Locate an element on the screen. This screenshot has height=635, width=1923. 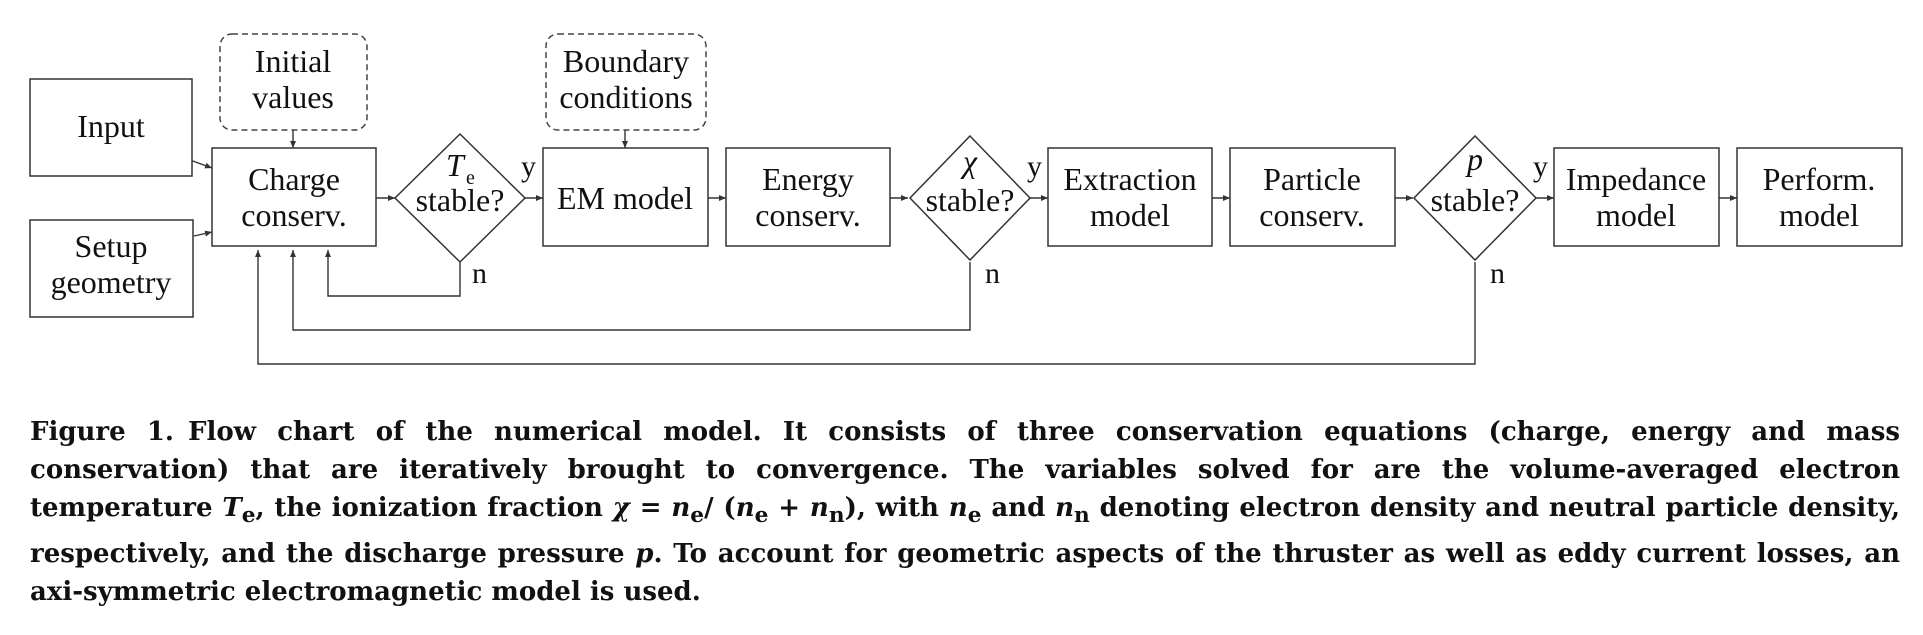
svg-text: Input is located at coordinates (111, 126).